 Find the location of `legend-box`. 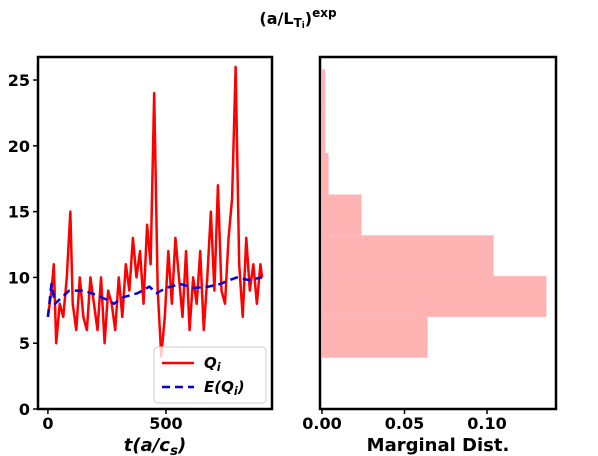

legend-box is located at coordinates (210, 375).